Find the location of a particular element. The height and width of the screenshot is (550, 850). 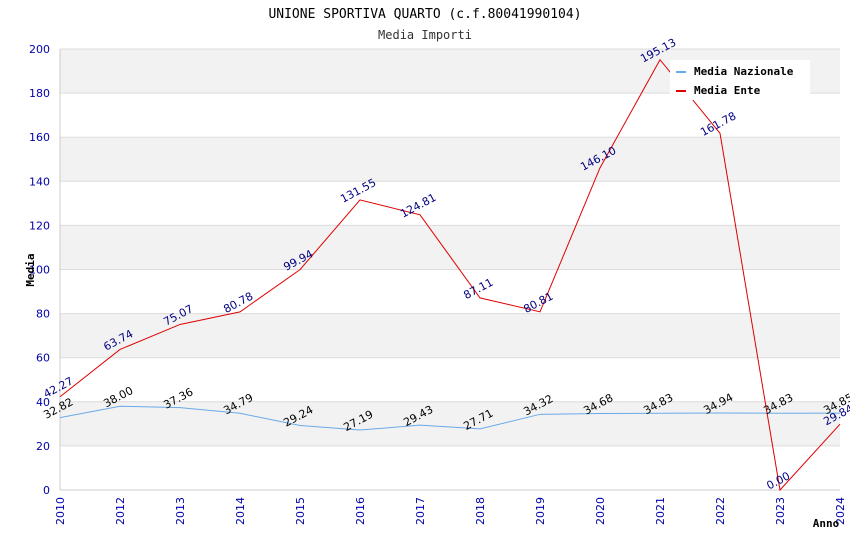

legend-box is located at coordinates (740, 80).